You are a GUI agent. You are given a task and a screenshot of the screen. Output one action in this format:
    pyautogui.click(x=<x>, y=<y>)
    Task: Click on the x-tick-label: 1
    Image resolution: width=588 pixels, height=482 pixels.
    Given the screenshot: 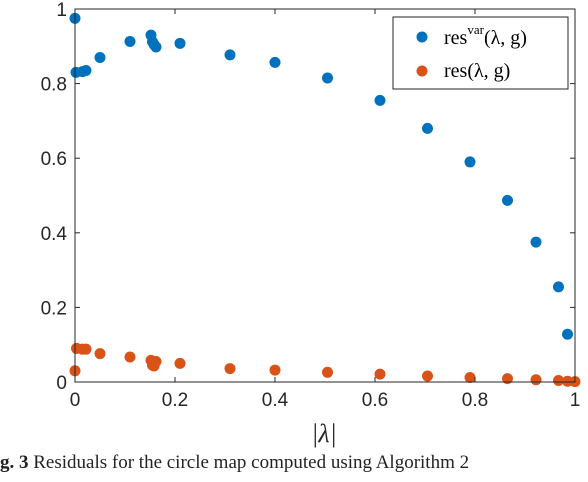 What is the action you would take?
    pyautogui.click(x=575, y=400)
    